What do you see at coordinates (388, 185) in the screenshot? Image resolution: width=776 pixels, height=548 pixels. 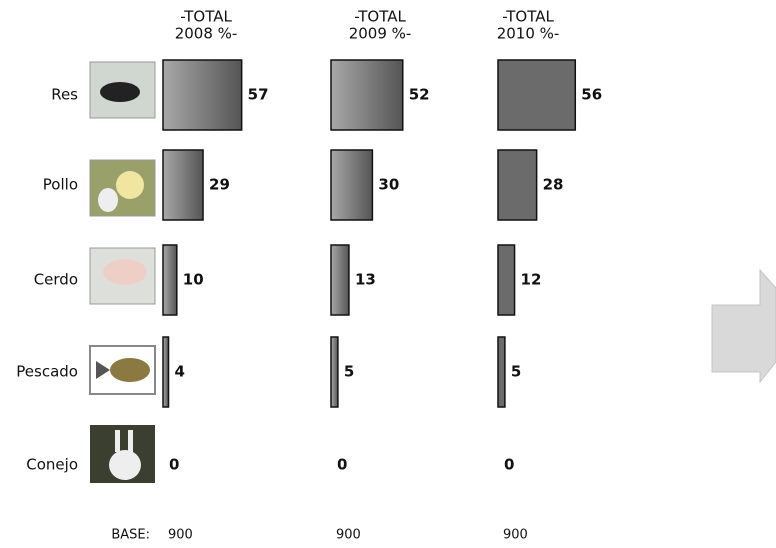 I see `value-label: 30` at bounding box center [388, 185].